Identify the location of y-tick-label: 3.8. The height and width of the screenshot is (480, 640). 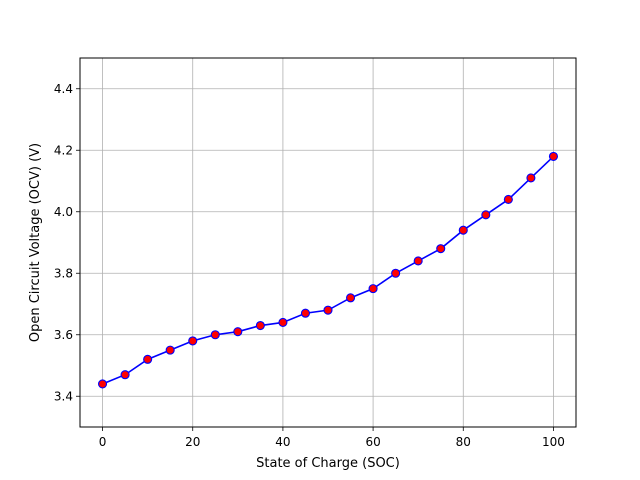
(63, 273).